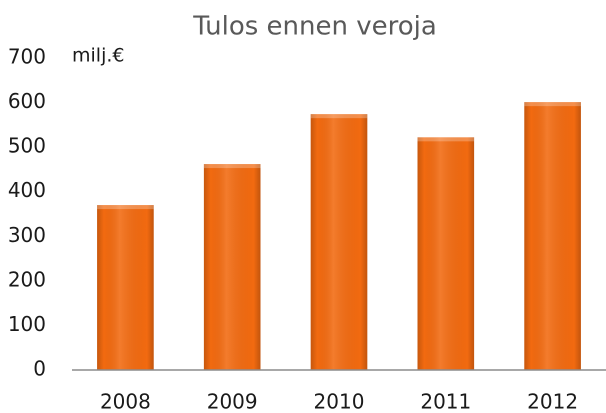  Describe the element at coordinates (27, 279) in the screenshot. I see `y-tick-label: 200` at that location.